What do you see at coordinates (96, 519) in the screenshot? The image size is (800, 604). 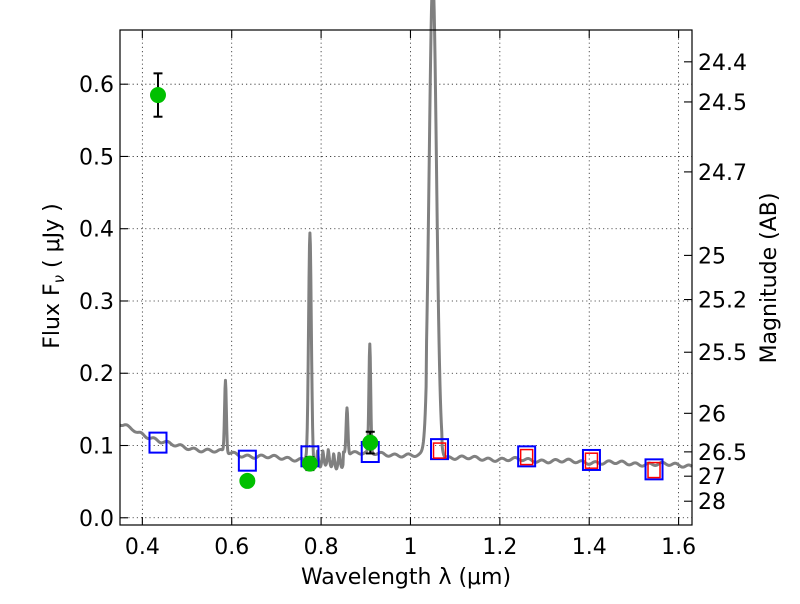 I see `y-tick-label: 0.0` at bounding box center [96, 519].